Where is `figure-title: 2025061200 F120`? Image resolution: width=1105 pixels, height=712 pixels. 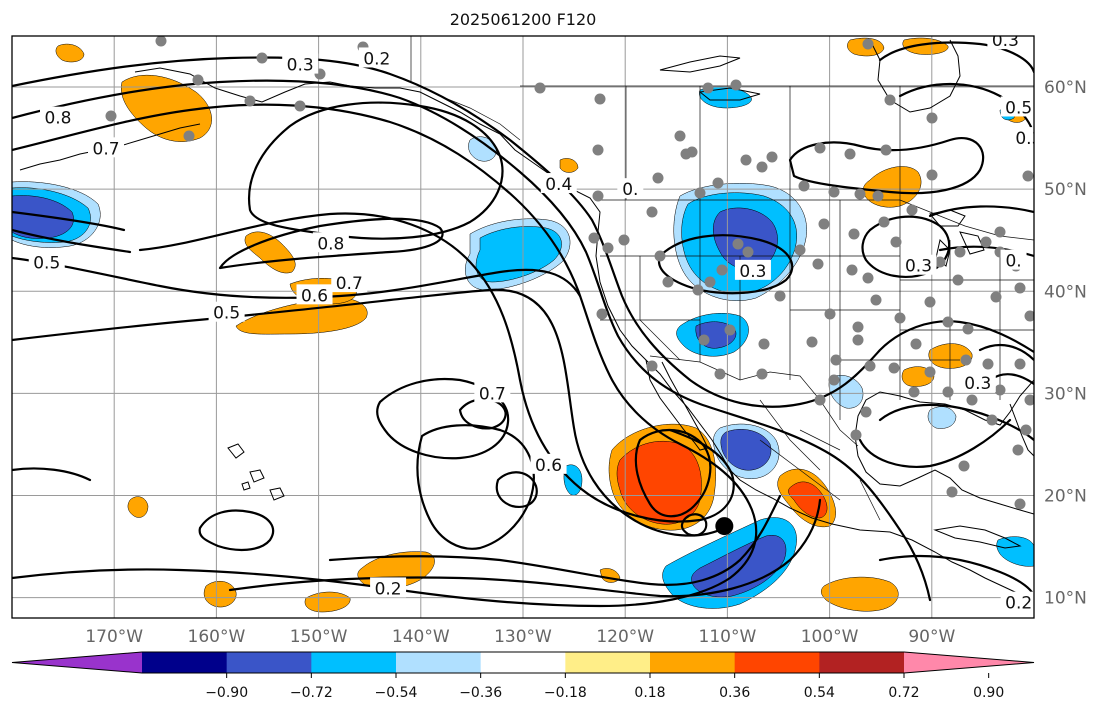 figure-title: 2025061200 F120 is located at coordinates (523, 19).